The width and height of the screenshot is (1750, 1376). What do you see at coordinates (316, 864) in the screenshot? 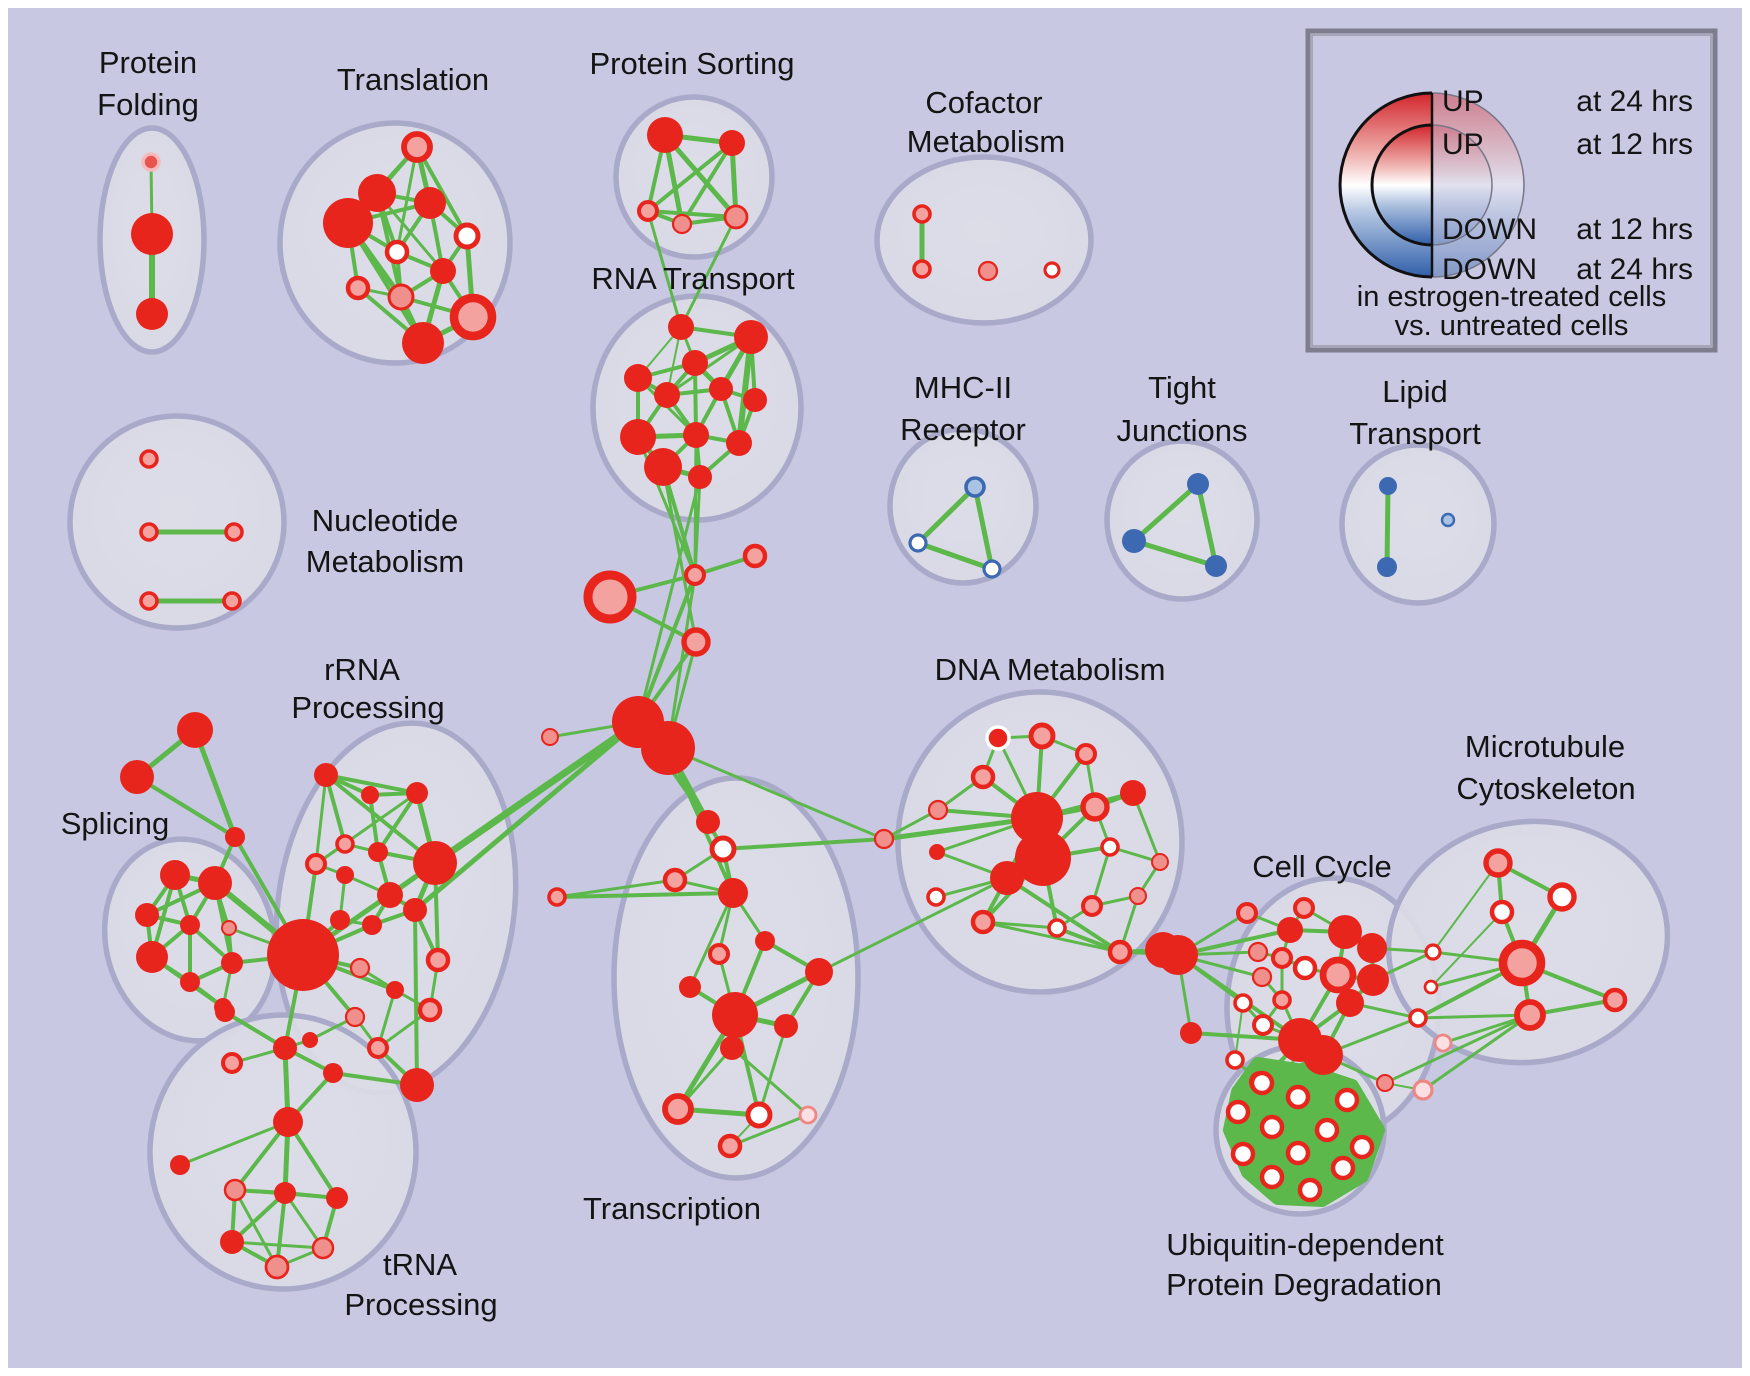
I see `node-r4` at bounding box center [316, 864].